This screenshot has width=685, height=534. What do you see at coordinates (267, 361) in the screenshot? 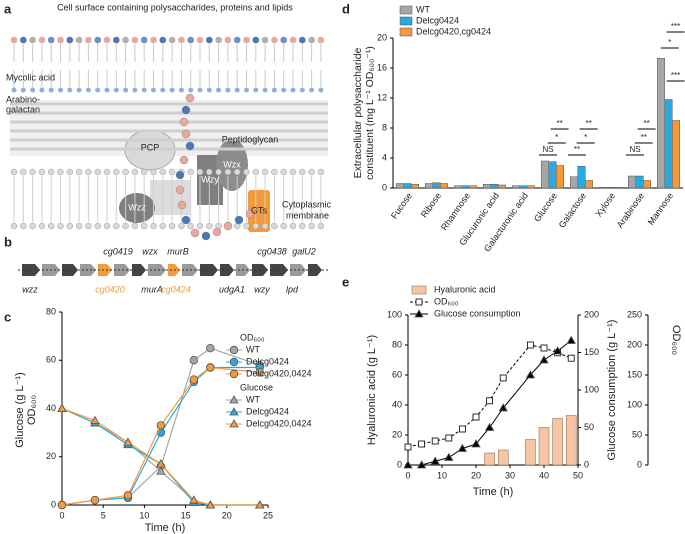
I see `legend-label: Delcg0424` at bounding box center [267, 361].